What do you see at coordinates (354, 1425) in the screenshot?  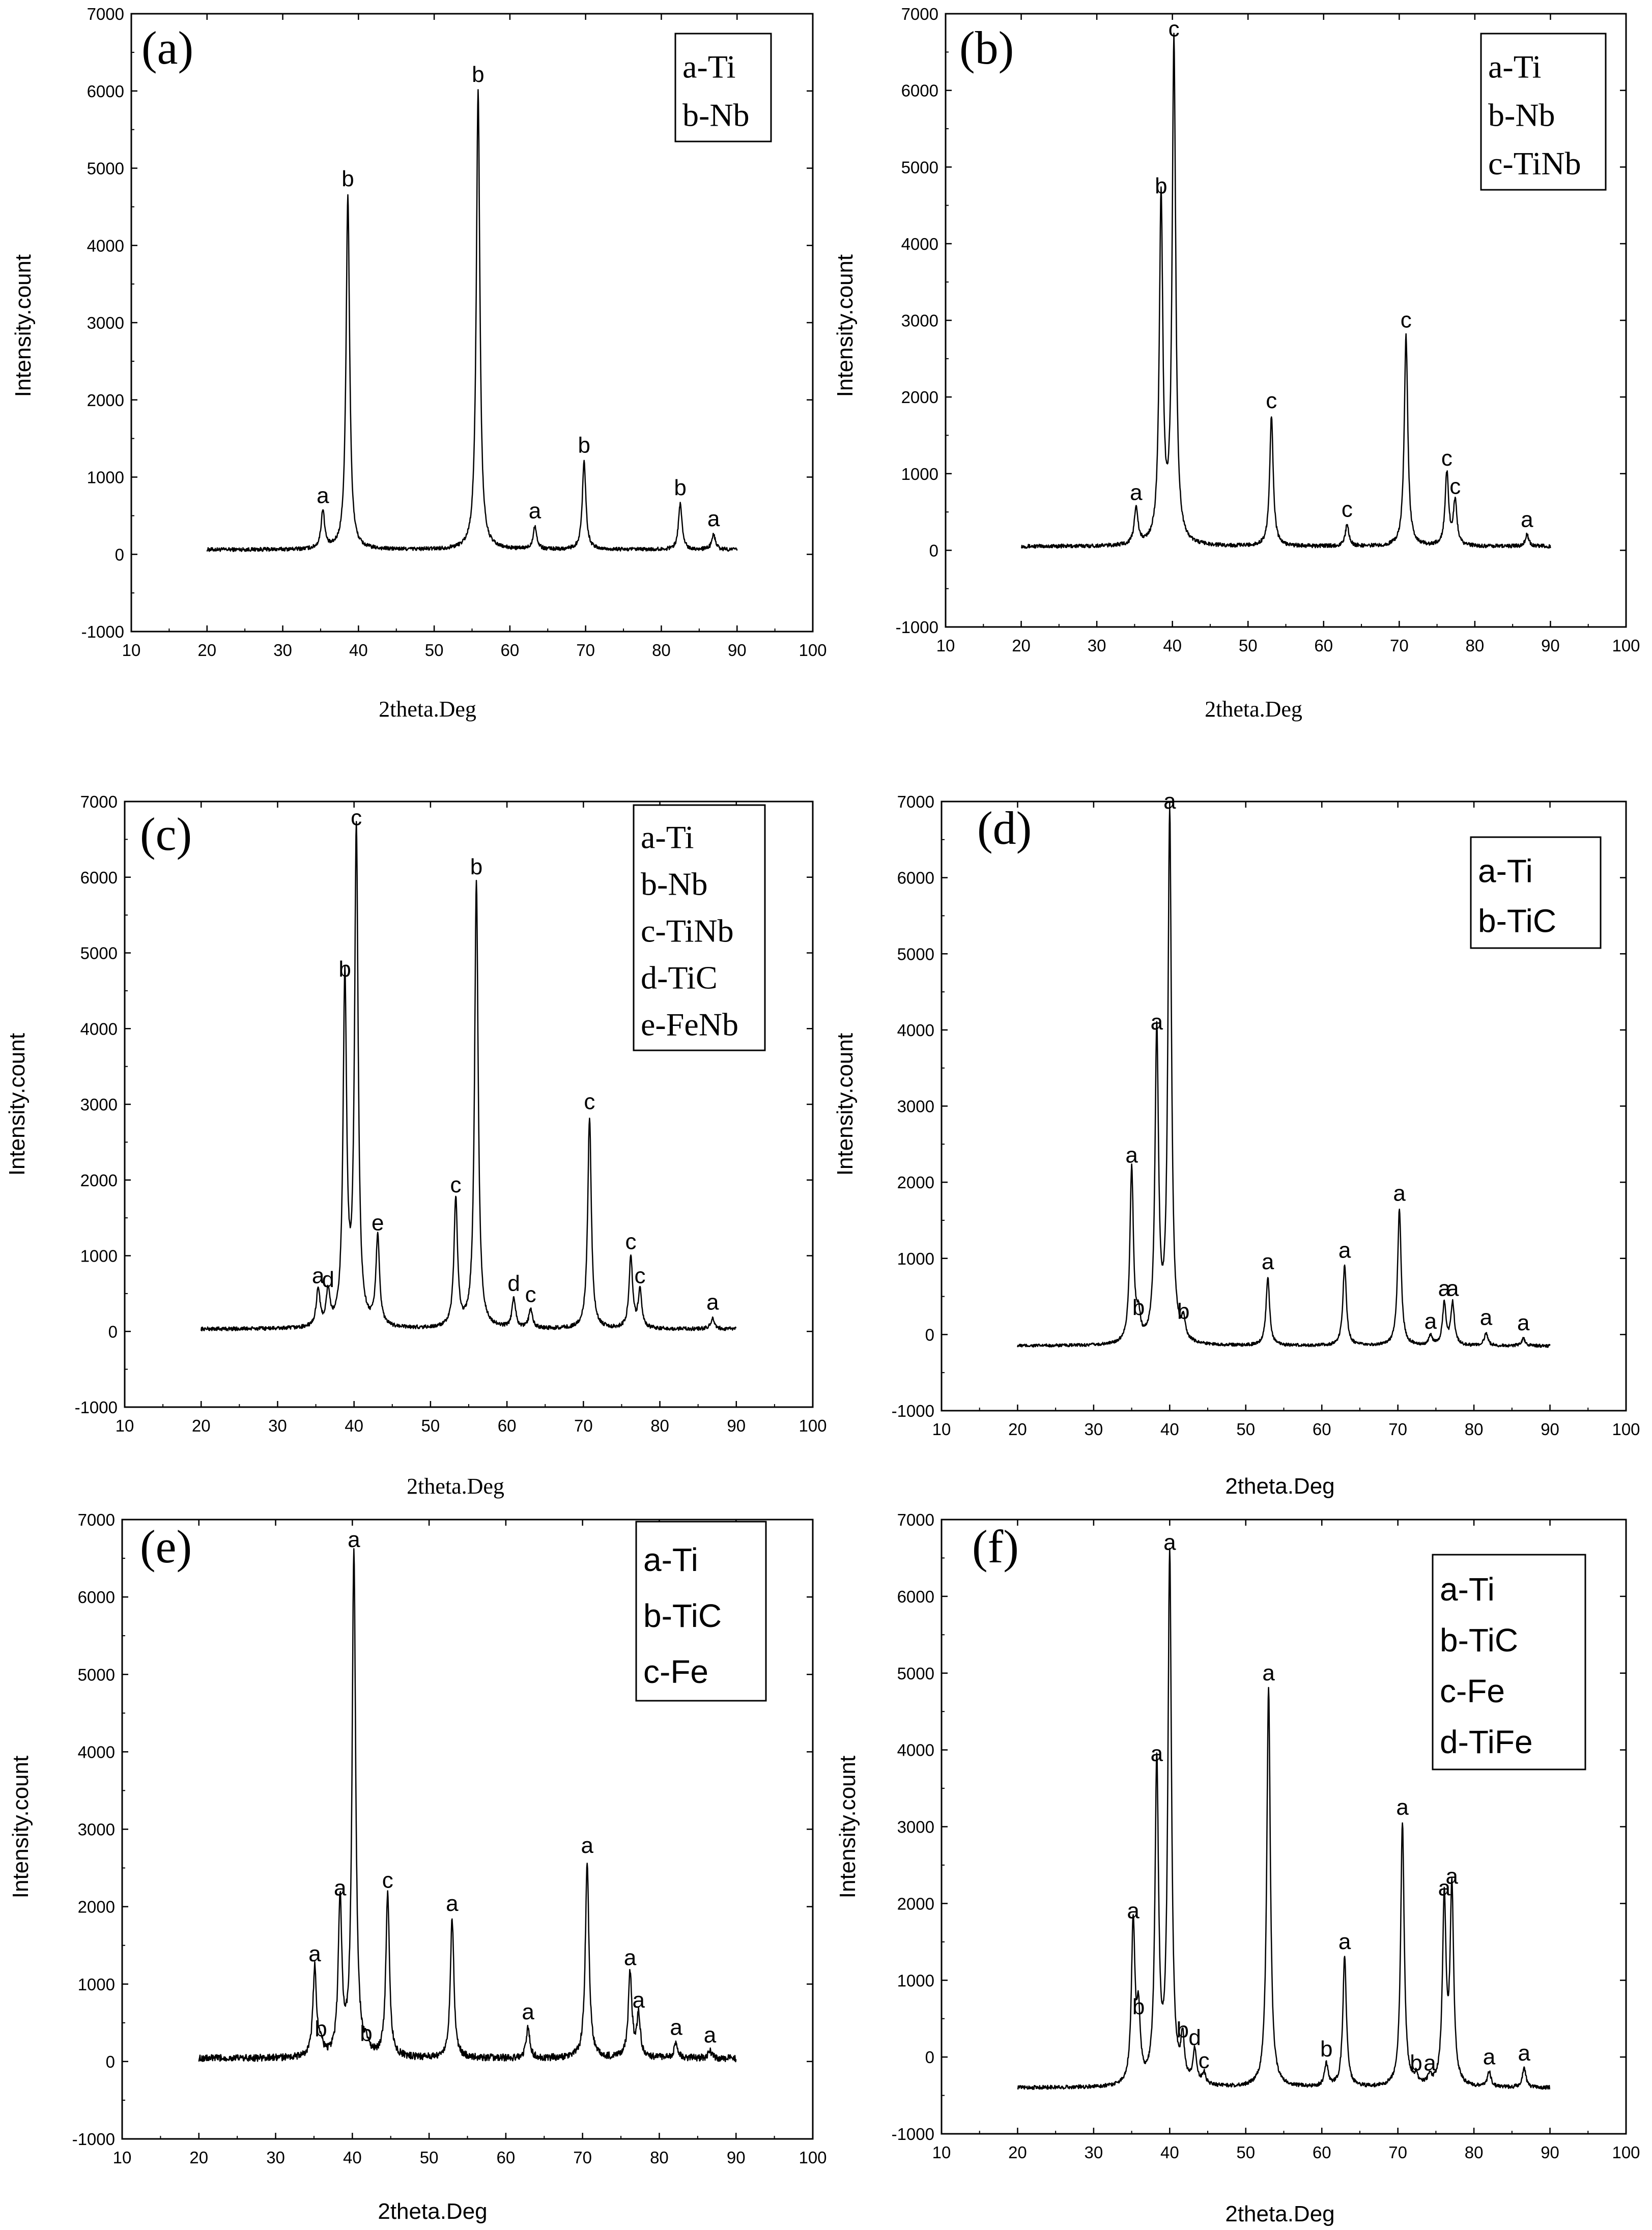 I see `panel-3-x-tick-label: 40` at bounding box center [354, 1425].